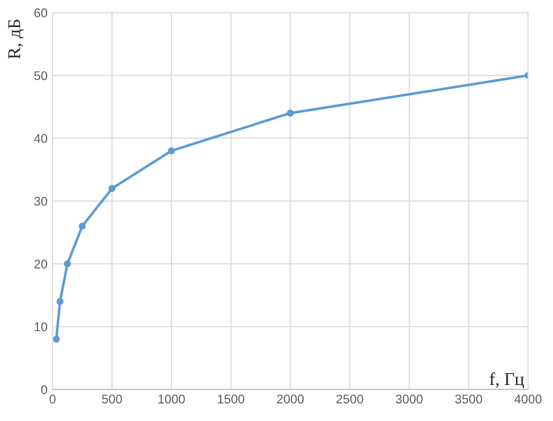 The height and width of the screenshot is (421, 553). Describe the element at coordinates (41, 138) in the screenshot. I see `y-tick-label: 40` at that location.